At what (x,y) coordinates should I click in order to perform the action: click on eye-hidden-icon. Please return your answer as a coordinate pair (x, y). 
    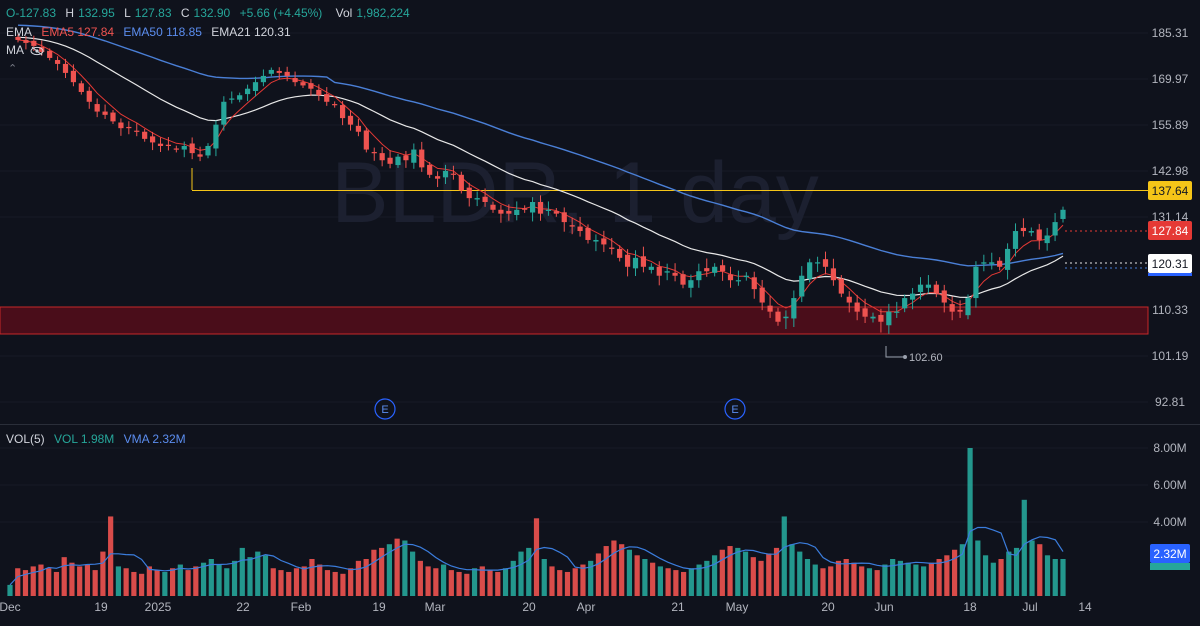
    Looking at the image, I should click on (37, 51).